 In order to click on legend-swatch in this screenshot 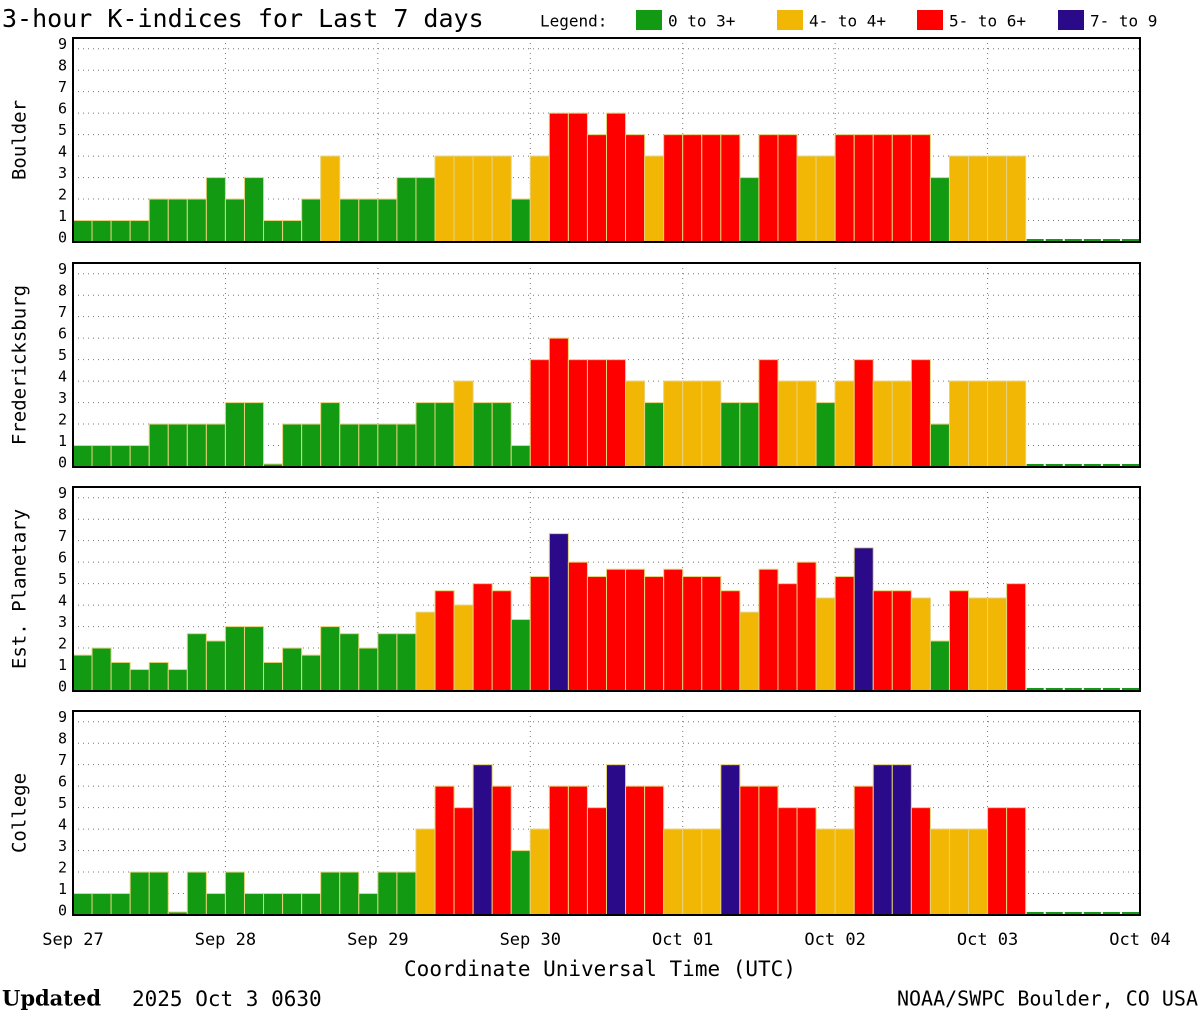, I will do `click(790, 20)`.